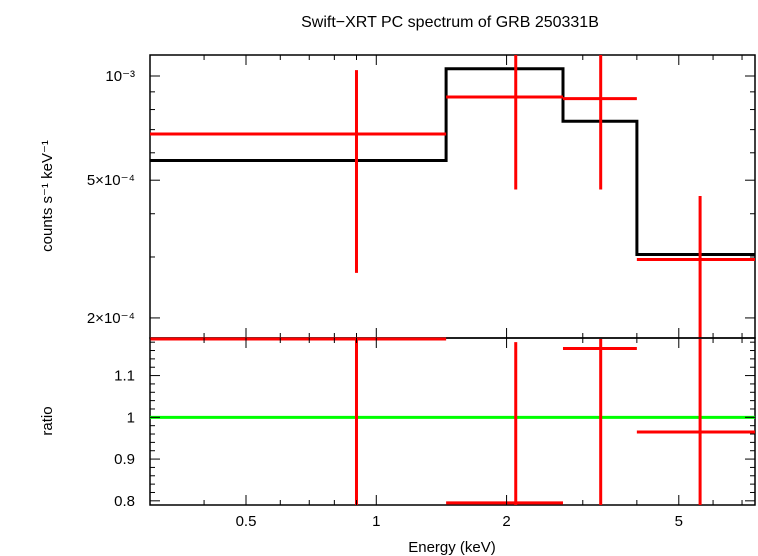 This screenshot has height=556, width=758. Describe the element at coordinates (506, 521) in the screenshot. I see `x-tick-label: 2` at that location.